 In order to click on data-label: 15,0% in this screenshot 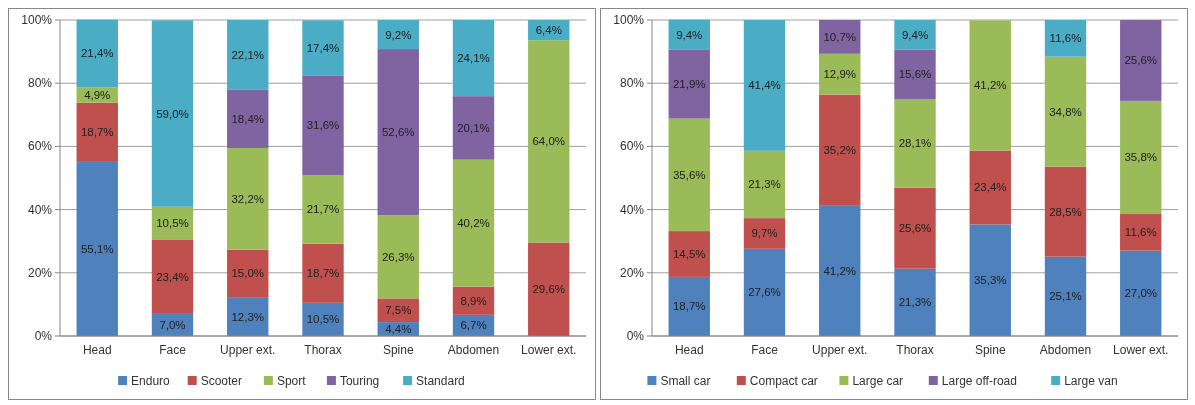, I will do `click(248, 273)`.